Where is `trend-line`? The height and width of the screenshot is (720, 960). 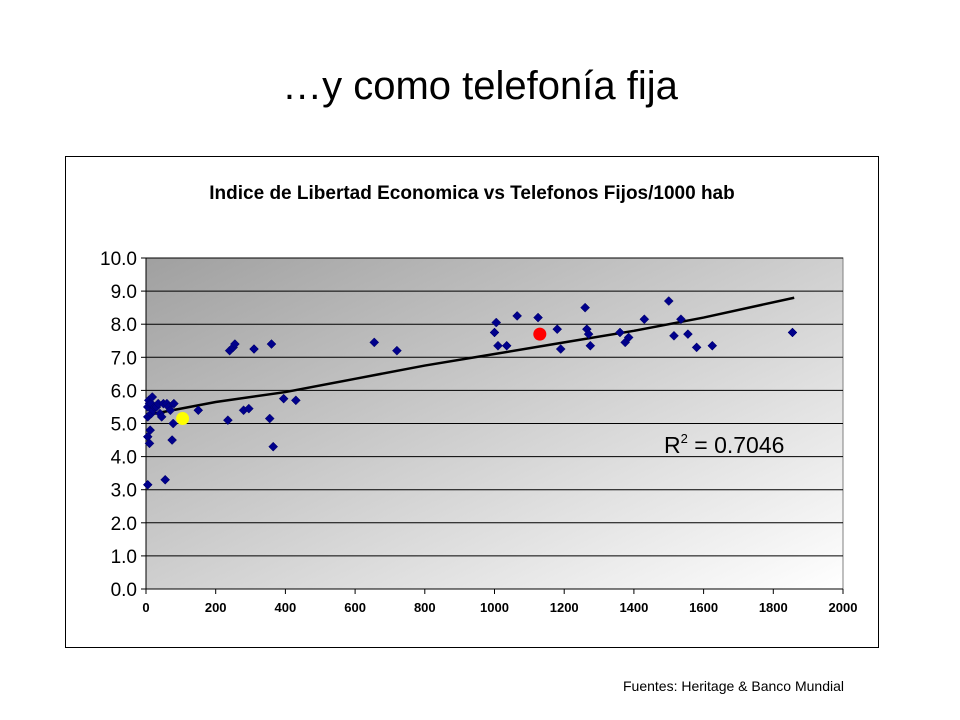
trend-line is located at coordinates (470, 356).